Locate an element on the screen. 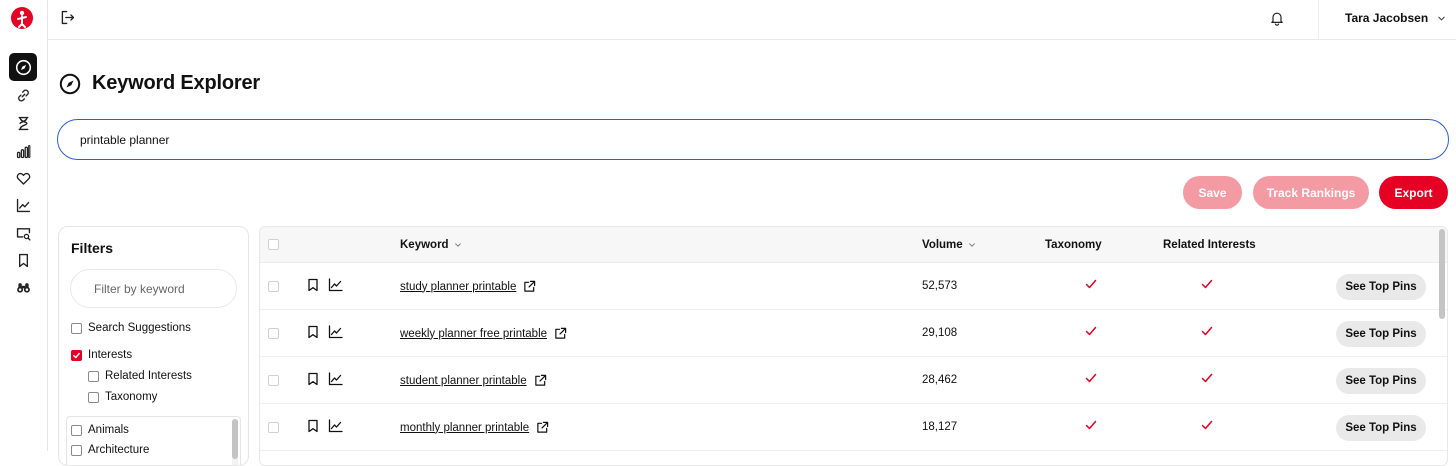 This screenshot has width=1456, height=466. column-taxonomy: Taxonomy is located at coordinates (1073, 245).